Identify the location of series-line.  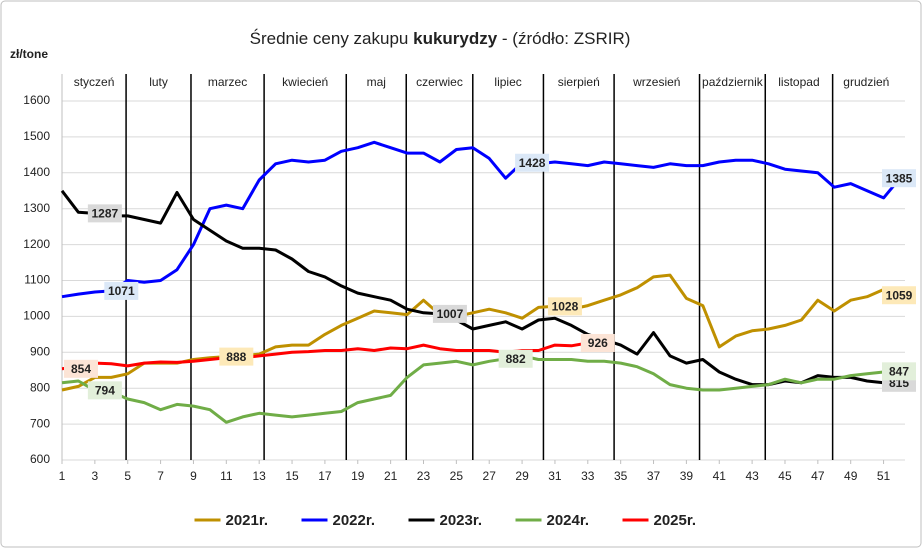
(481, 389).